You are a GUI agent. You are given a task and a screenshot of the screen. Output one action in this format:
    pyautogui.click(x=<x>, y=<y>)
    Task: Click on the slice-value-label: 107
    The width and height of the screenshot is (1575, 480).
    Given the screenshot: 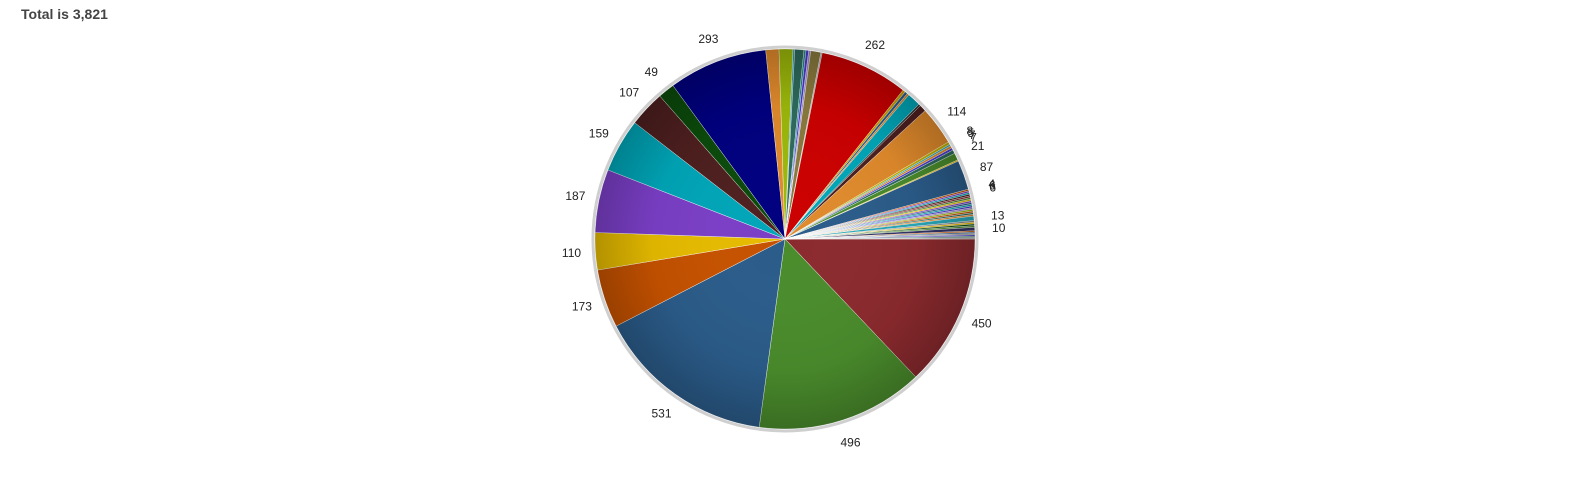 What is the action you would take?
    pyautogui.click(x=629, y=92)
    